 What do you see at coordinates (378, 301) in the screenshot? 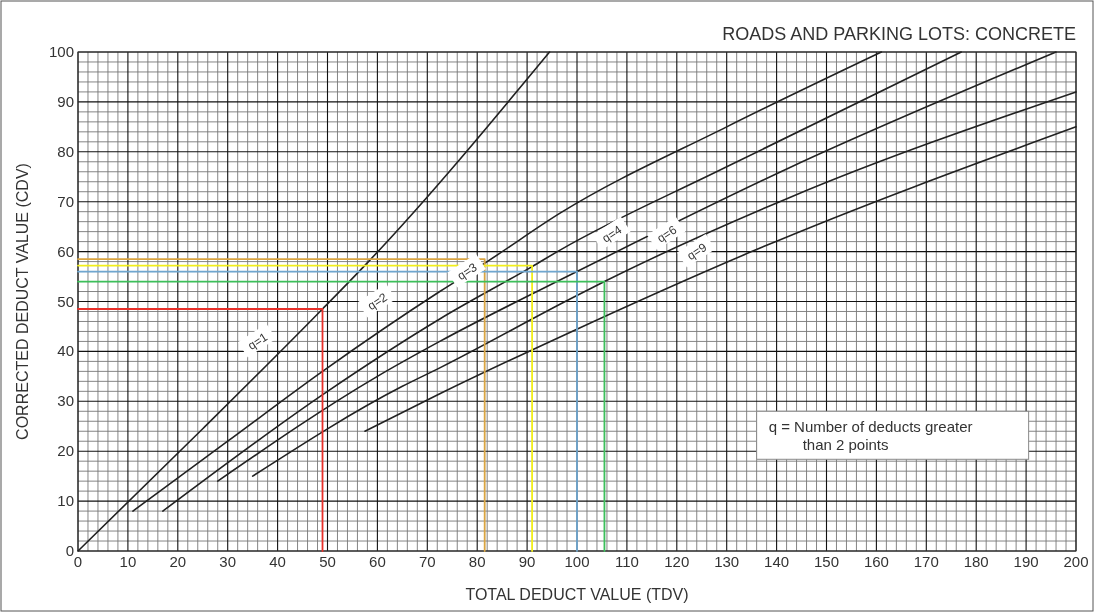
I see `annotation: q=2` at bounding box center [378, 301].